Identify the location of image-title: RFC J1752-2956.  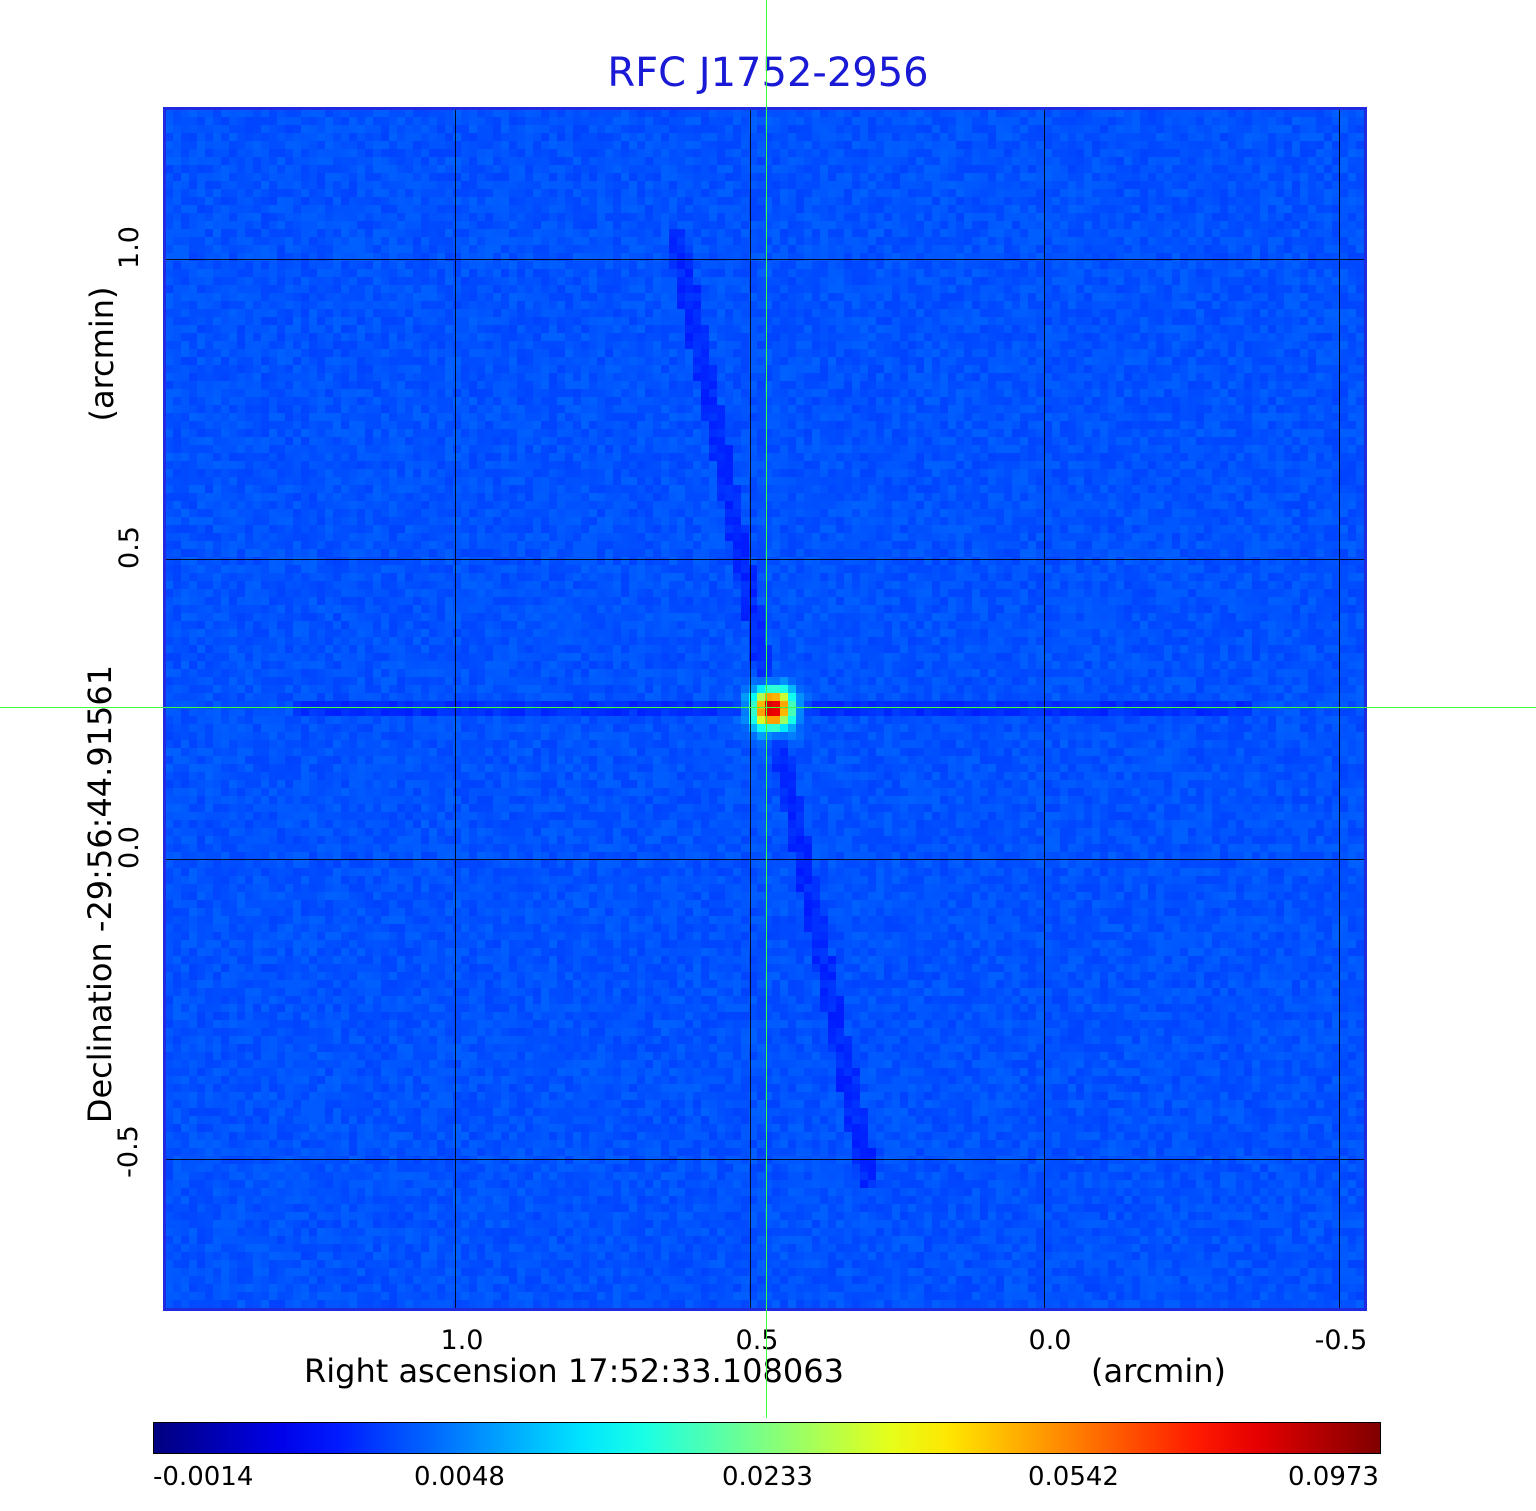
(768, 73).